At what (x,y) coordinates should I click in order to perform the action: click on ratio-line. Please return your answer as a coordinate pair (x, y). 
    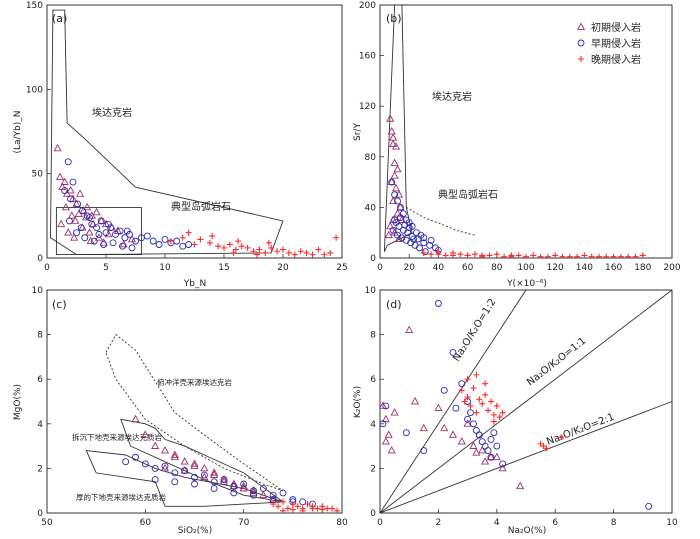
    Looking at the image, I should click on (526, 457).